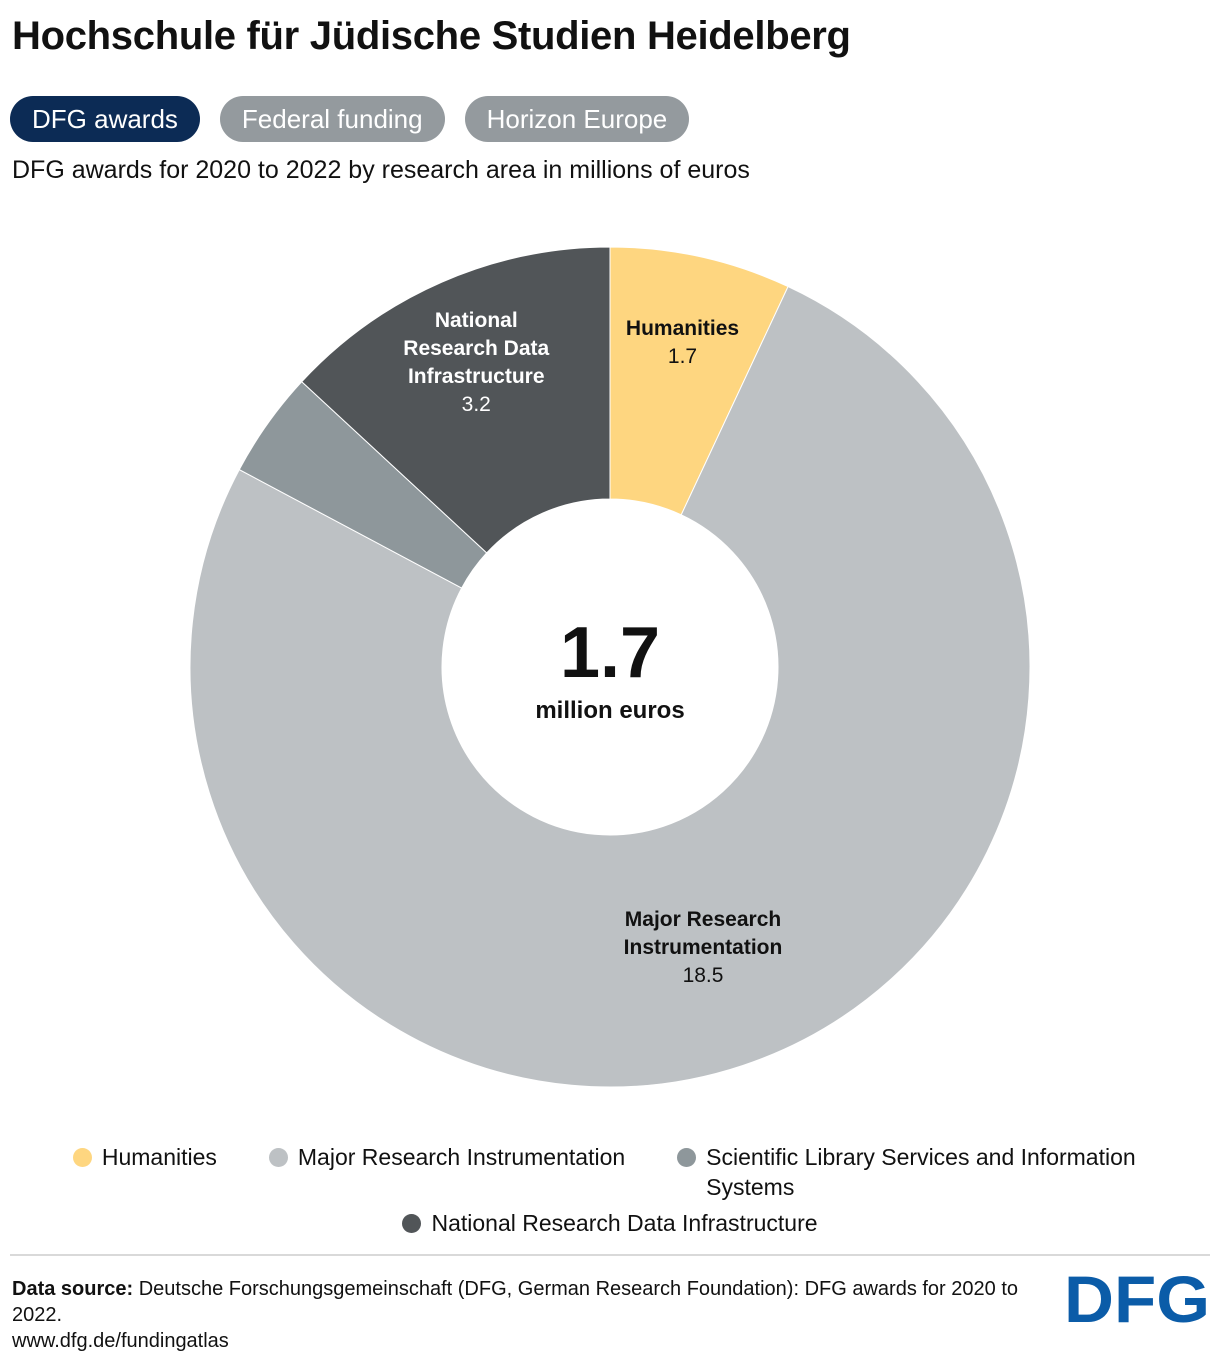  What do you see at coordinates (120, 1341) in the screenshot?
I see `data-source-url: www.dfg.de/fundingatlas` at bounding box center [120, 1341].